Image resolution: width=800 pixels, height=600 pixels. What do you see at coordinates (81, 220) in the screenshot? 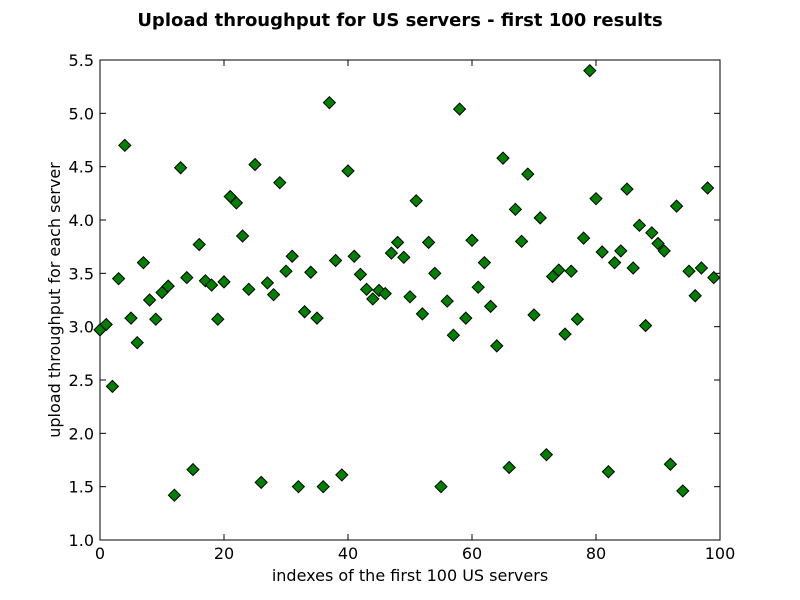
I see `y-tick-label: 4.0` at bounding box center [81, 220].